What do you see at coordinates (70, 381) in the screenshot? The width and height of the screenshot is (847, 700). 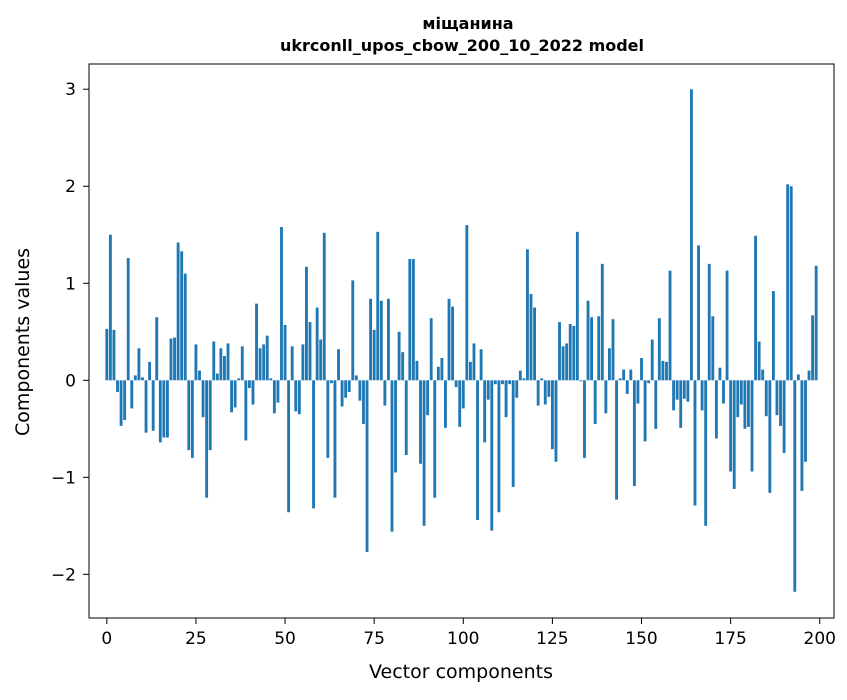 I see `y-tick-label-2: 0` at bounding box center [70, 381].